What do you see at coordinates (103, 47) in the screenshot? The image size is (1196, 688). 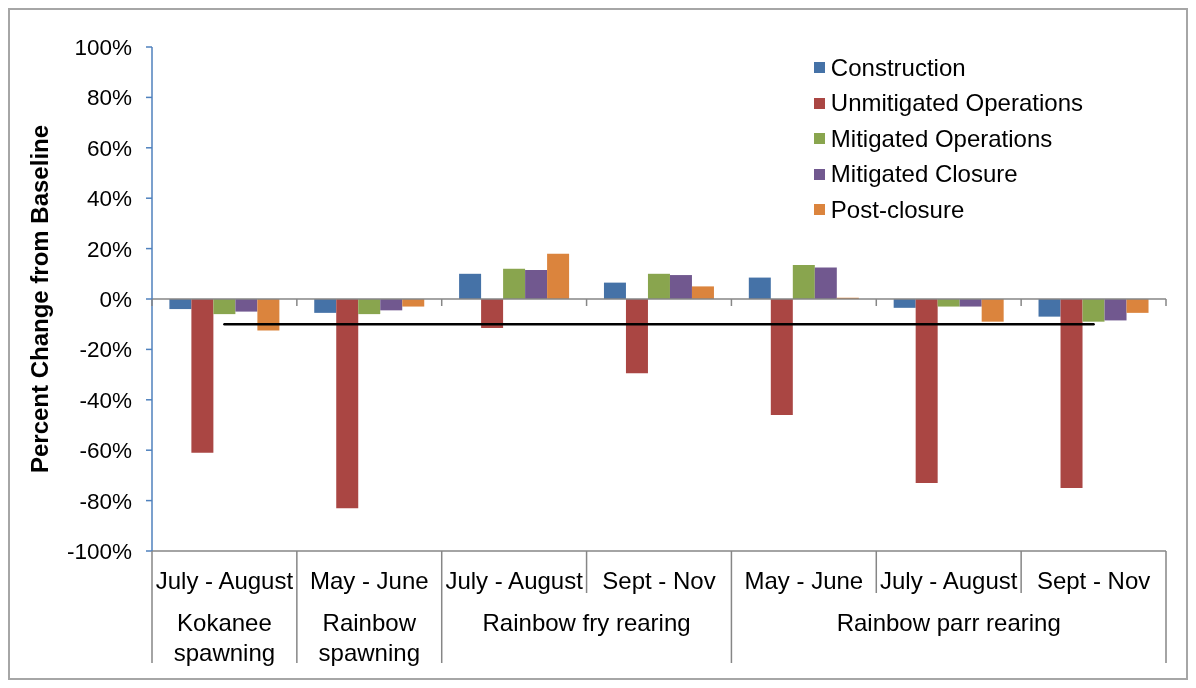 I see `y-tick-label: 100%` at bounding box center [103, 47].